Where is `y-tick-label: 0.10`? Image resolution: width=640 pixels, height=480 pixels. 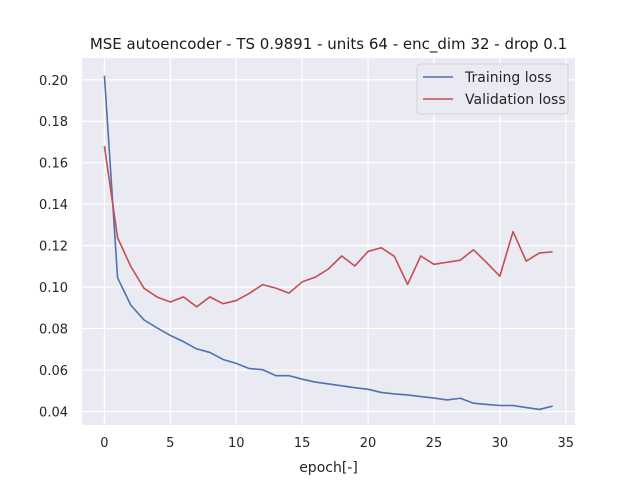
y-tick-label: 0.10 is located at coordinates (53, 288).